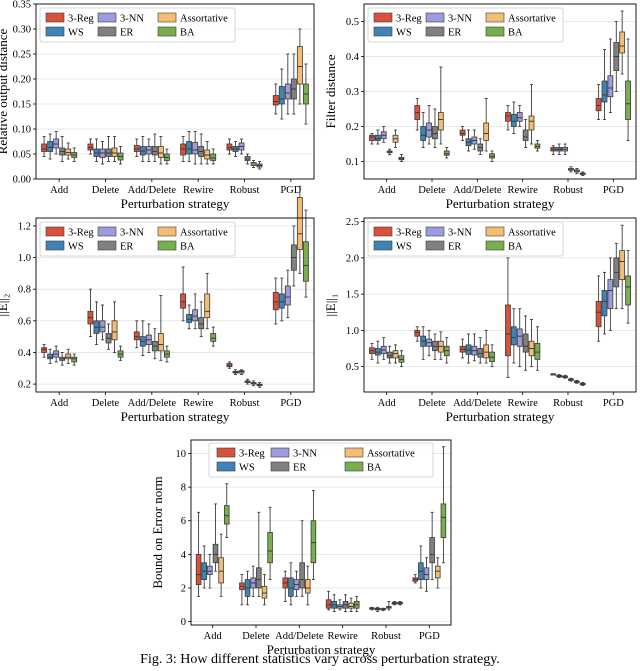 Image resolution: width=640 pixels, height=671 pixels. Describe the element at coordinates (22, 155) in the screenshot. I see `y-tick-label: 0.05` at that location.